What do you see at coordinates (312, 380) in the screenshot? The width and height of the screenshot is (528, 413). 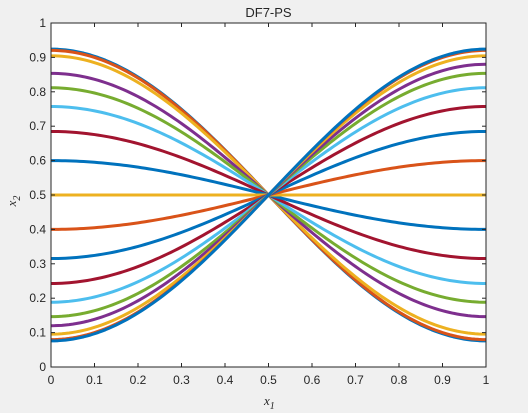 I see `x-tick-label: 0.6` at bounding box center [312, 380].